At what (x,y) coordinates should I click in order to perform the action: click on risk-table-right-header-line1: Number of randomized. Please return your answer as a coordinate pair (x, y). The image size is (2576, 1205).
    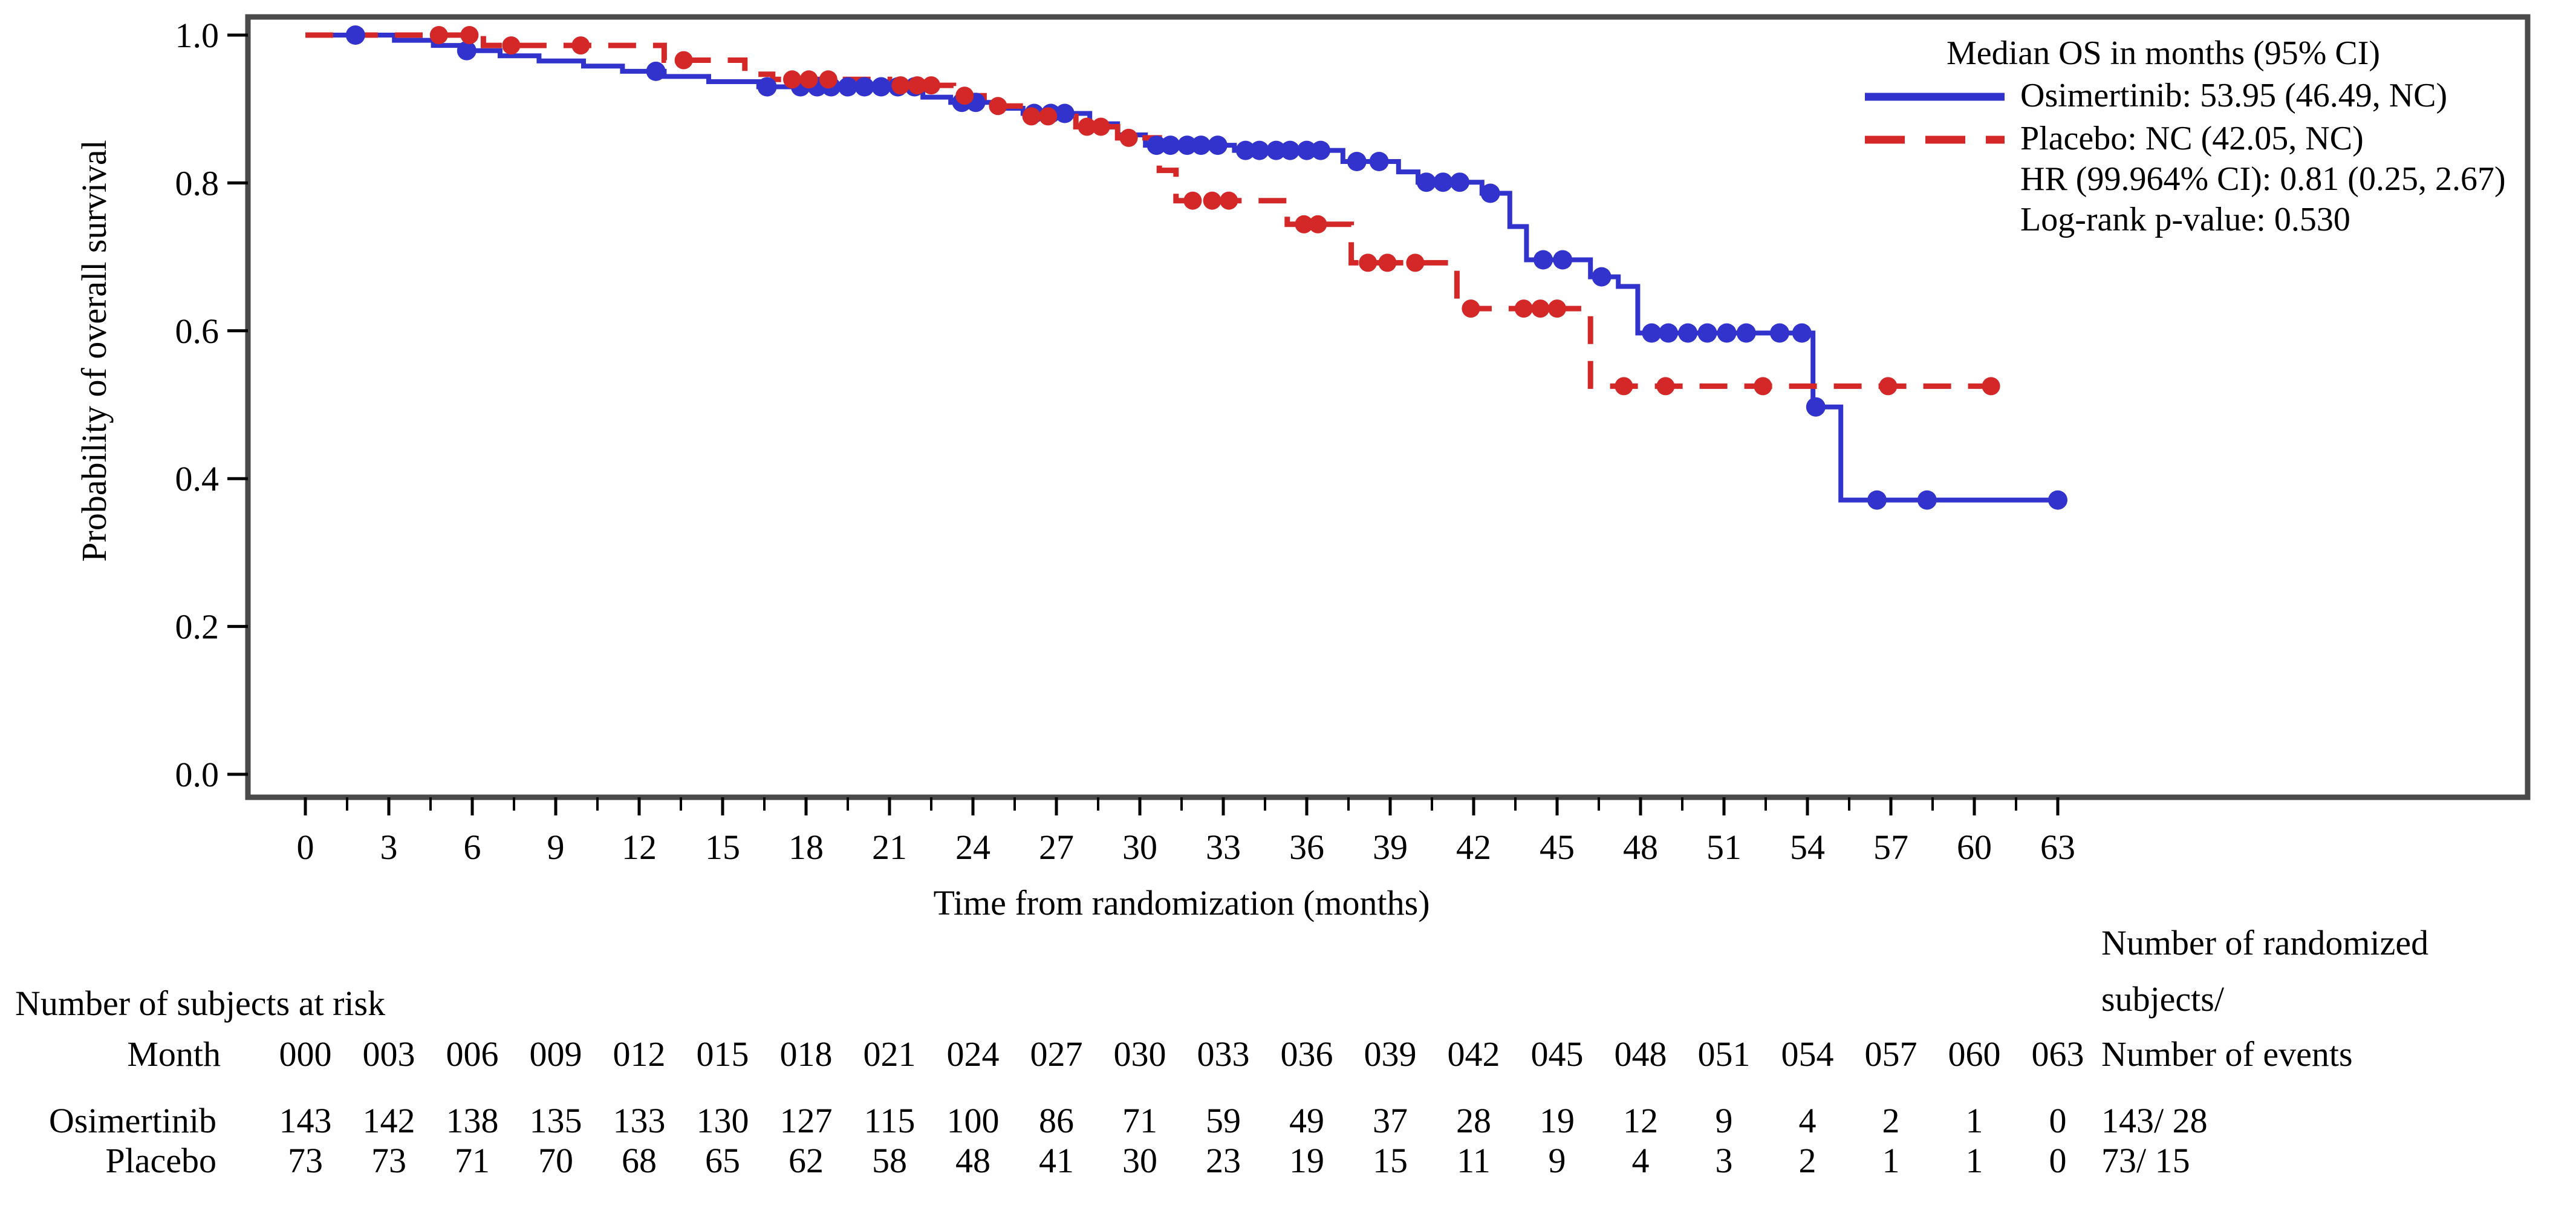
    Looking at the image, I should click on (2264, 942).